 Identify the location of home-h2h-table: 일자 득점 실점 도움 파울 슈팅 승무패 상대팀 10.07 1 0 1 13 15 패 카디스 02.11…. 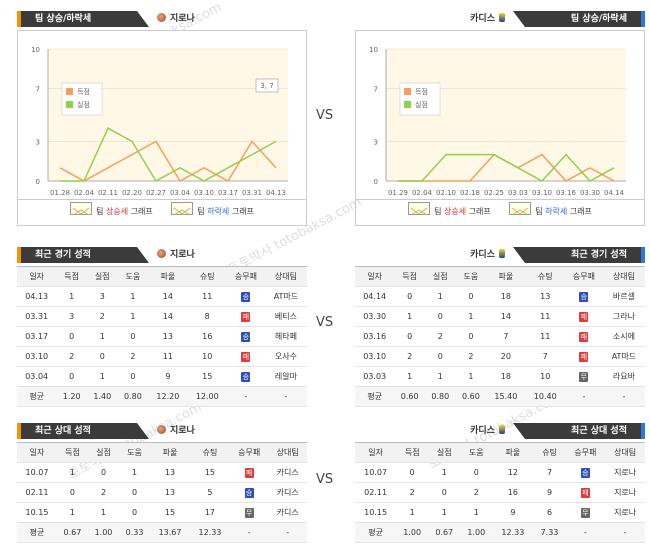
(162, 492).